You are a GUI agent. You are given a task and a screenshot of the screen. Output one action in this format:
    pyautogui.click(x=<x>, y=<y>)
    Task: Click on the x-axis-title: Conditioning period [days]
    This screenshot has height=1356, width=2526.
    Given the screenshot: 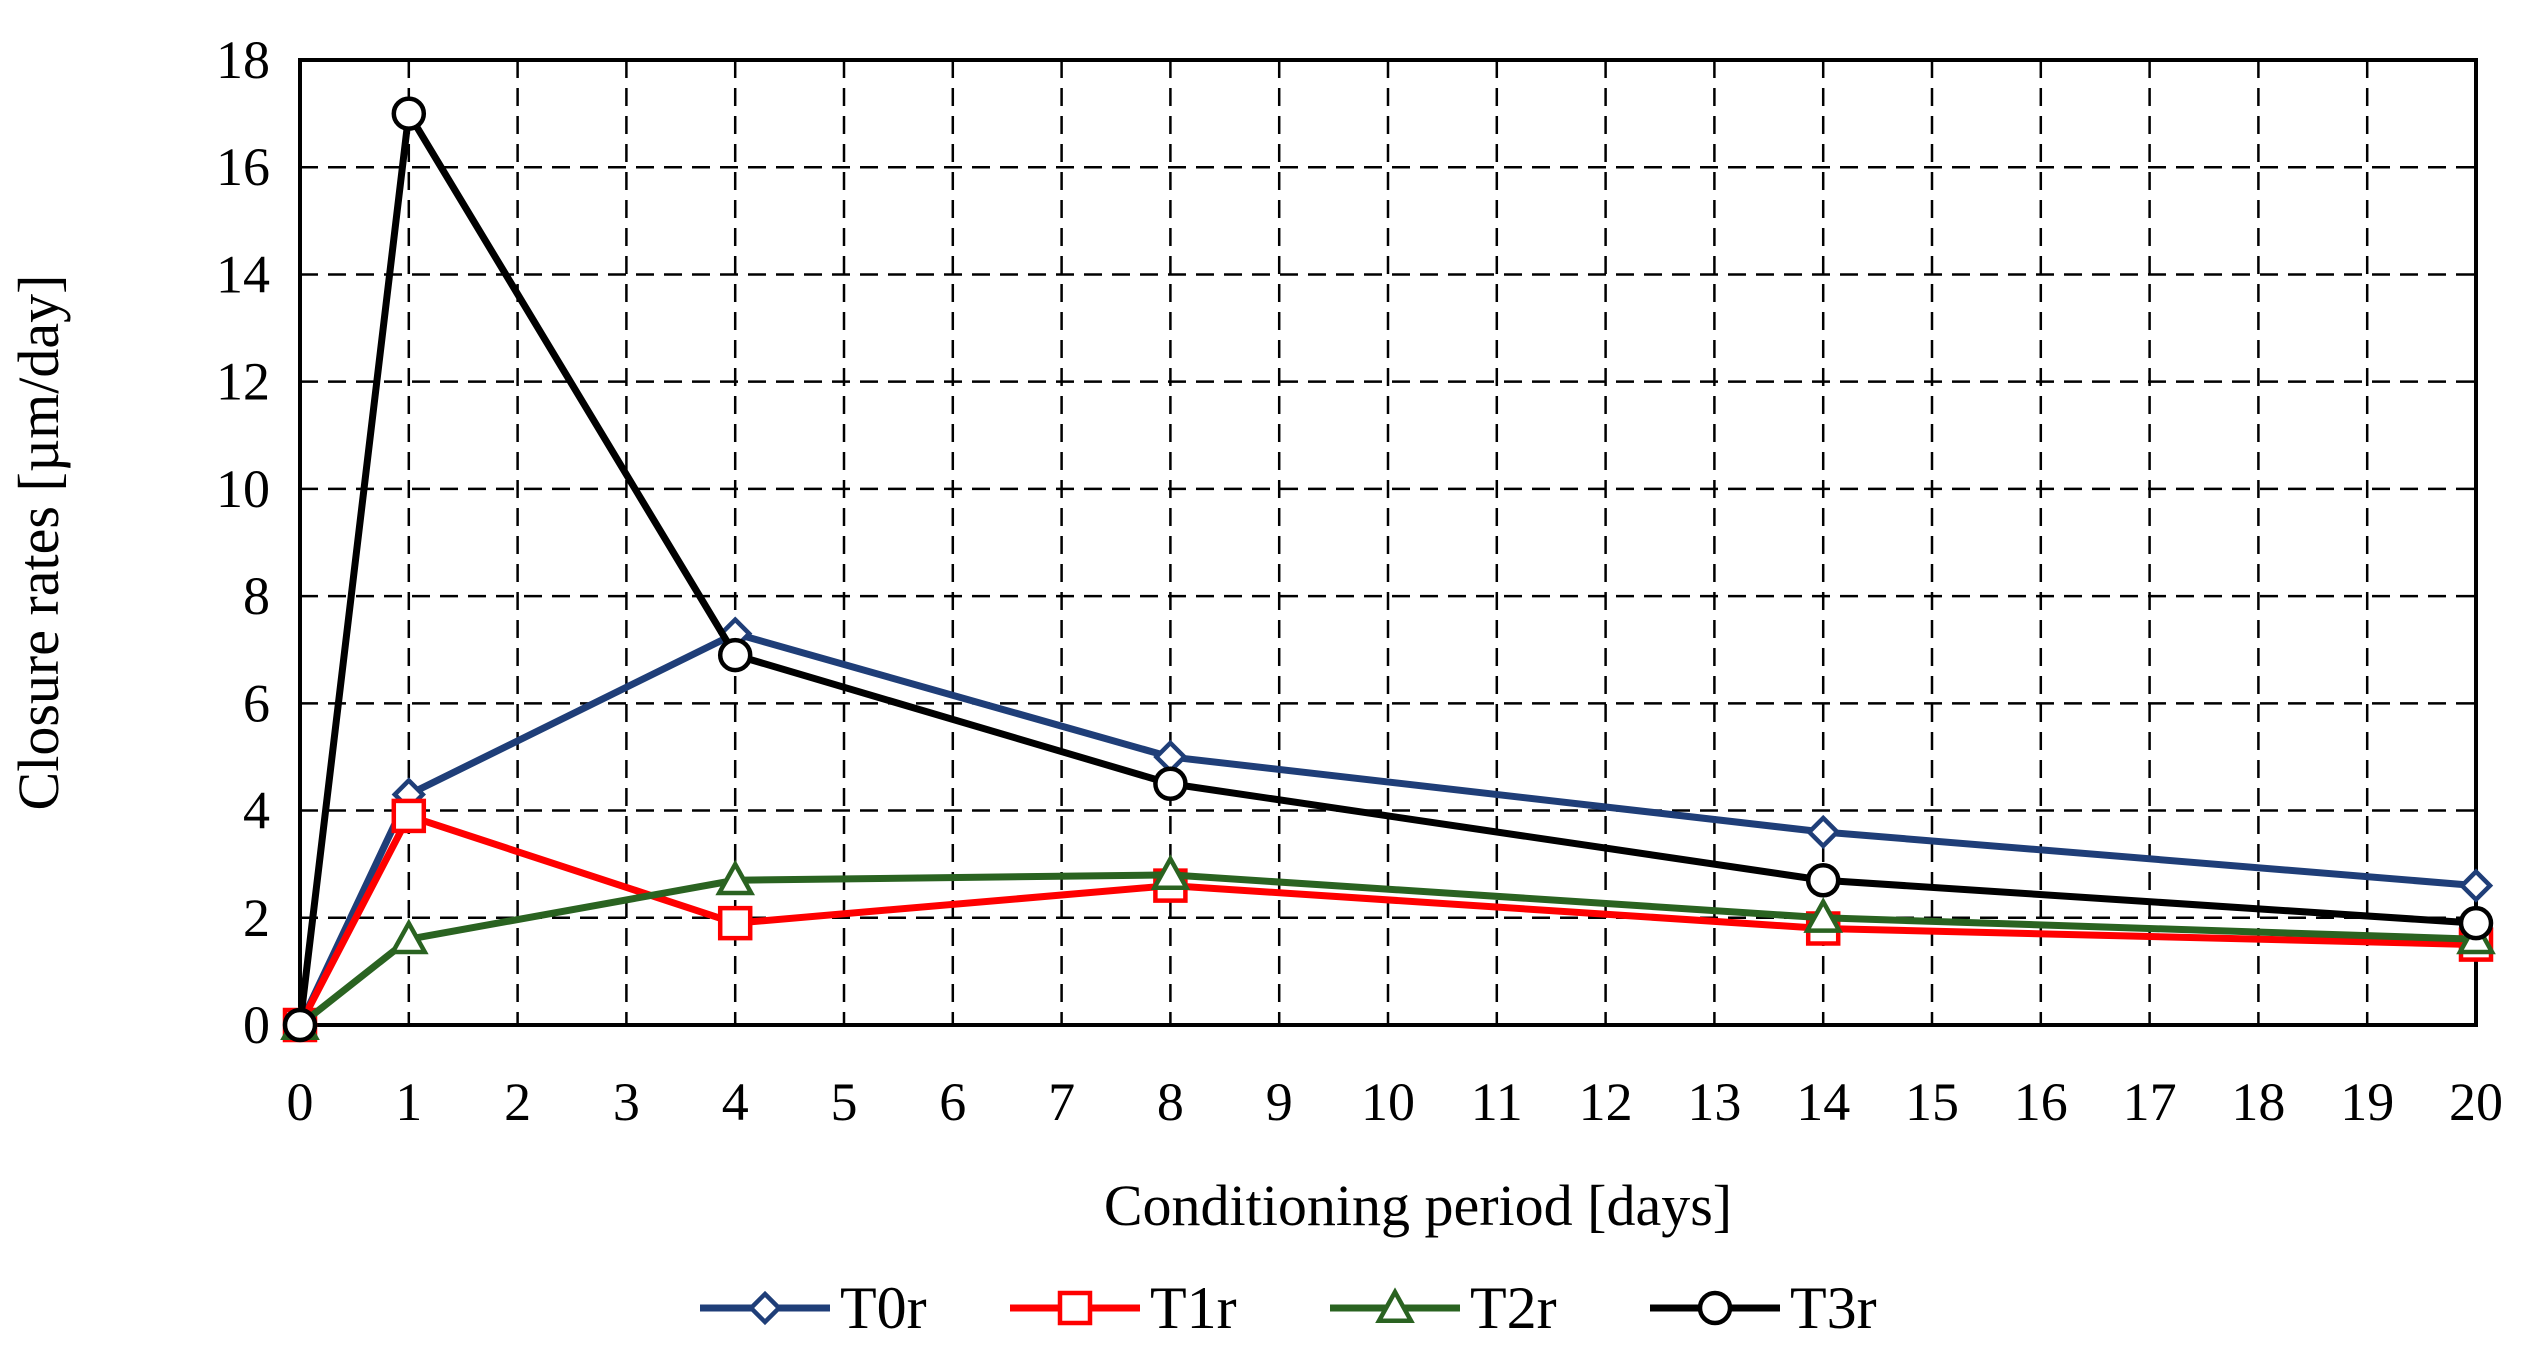 What is the action you would take?
    pyautogui.click(x=1418, y=1205)
    